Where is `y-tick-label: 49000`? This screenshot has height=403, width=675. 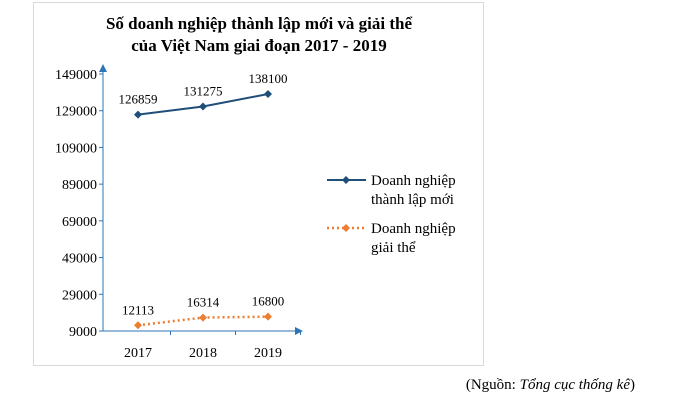
y-tick-label: 49000 is located at coordinates (79, 259).